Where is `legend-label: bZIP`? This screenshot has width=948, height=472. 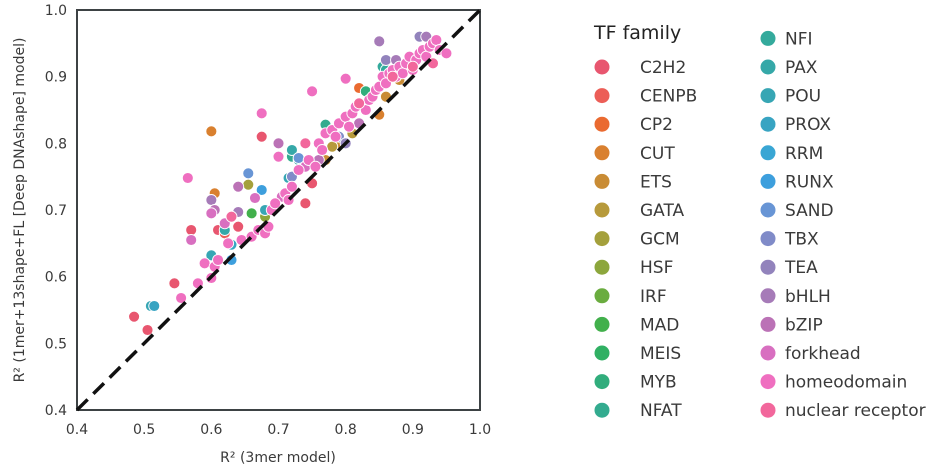
legend-label: bZIP is located at coordinates (804, 325).